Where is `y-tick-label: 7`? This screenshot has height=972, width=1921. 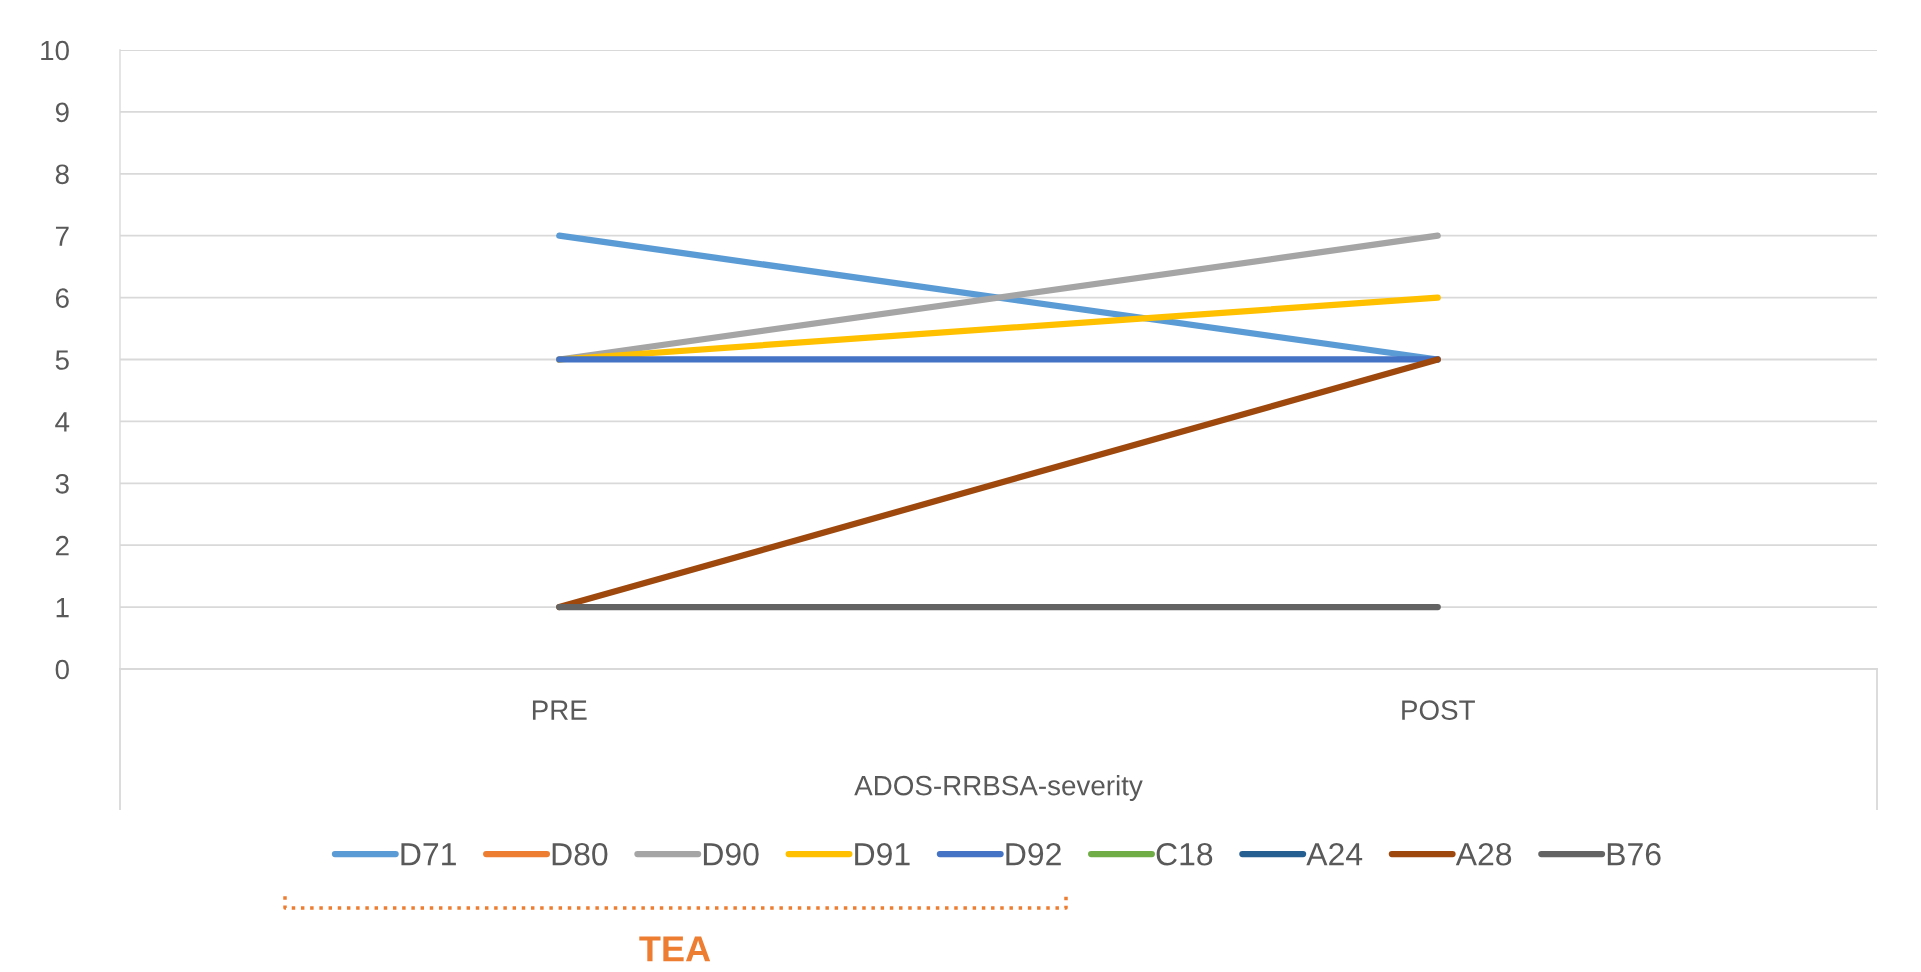
y-tick-label: 7 is located at coordinates (62, 236).